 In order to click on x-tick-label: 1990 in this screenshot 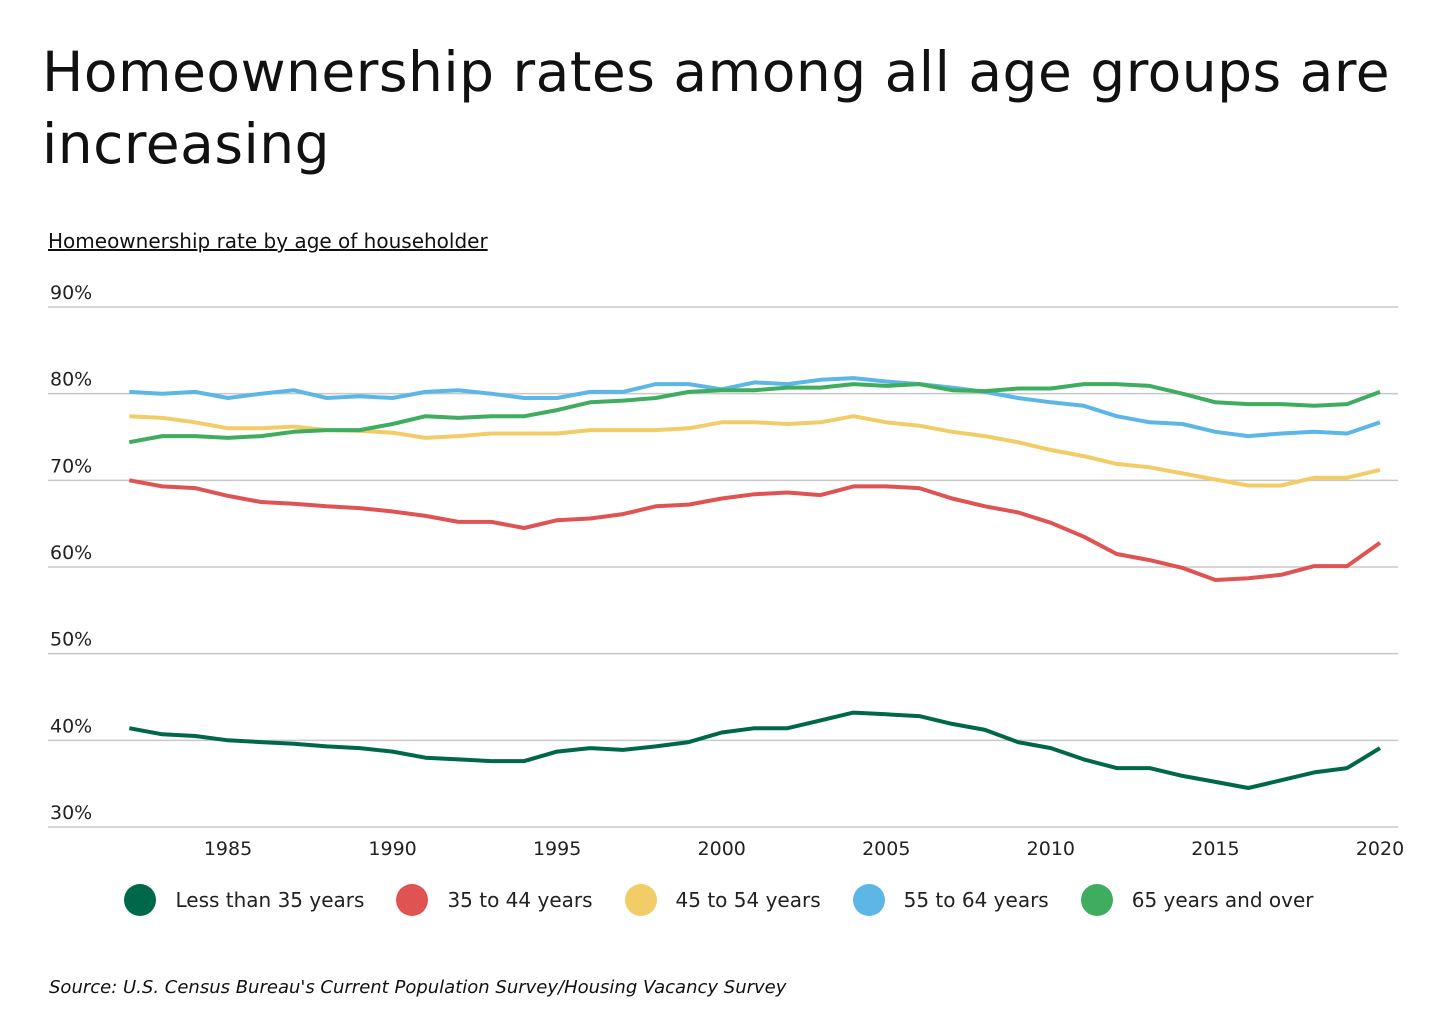, I will do `click(392, 849)`.